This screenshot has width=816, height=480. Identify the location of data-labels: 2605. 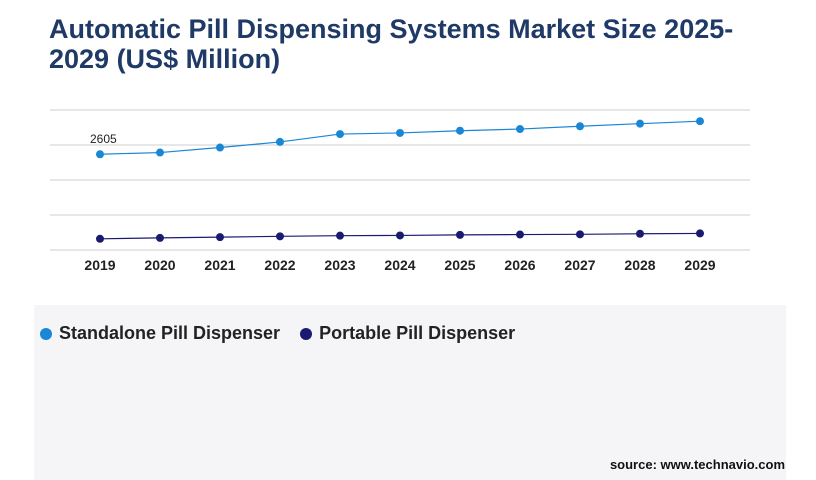
(103, 139).